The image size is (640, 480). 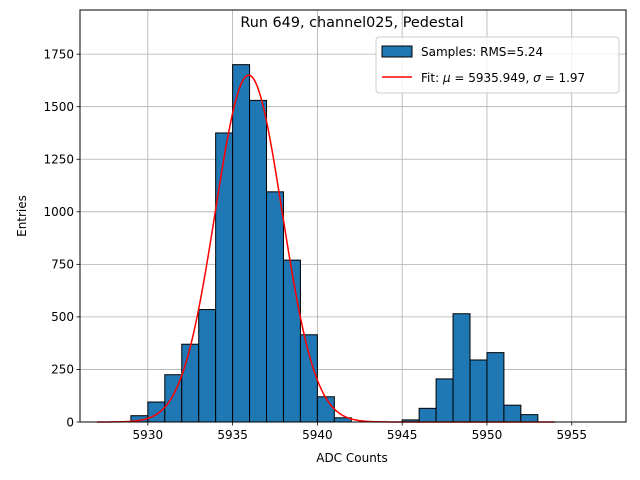 I want to click on y-axis-label: Entries, so click(x=22, y=216).